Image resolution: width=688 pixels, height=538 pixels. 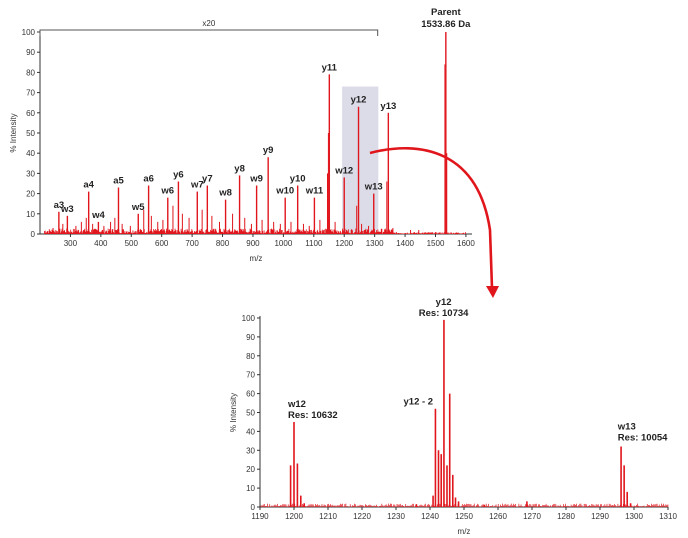 What do you see at coordinates (436, 243) in the screenshot?
I see `x-tick-label: 1500` at bounding box center [436, 243].